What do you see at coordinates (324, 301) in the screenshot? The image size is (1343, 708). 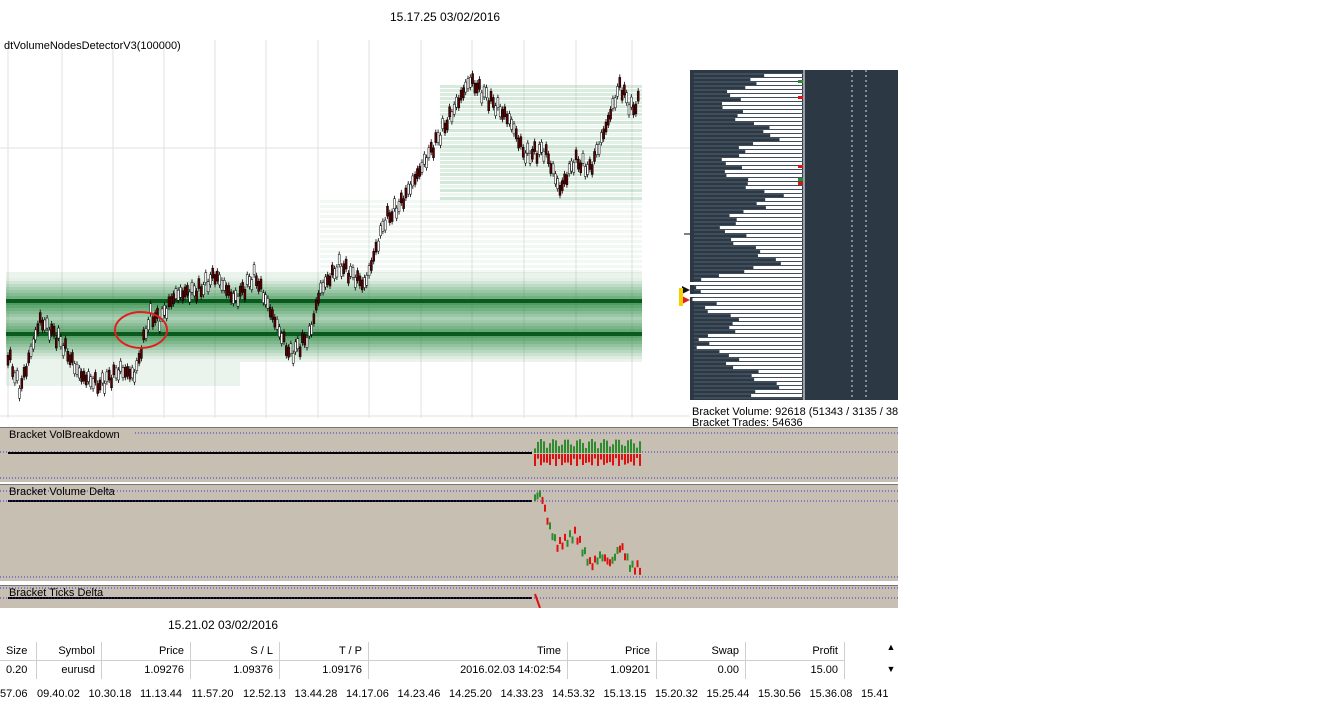 I see `volume-node-major` at bounding box center [324, 301].